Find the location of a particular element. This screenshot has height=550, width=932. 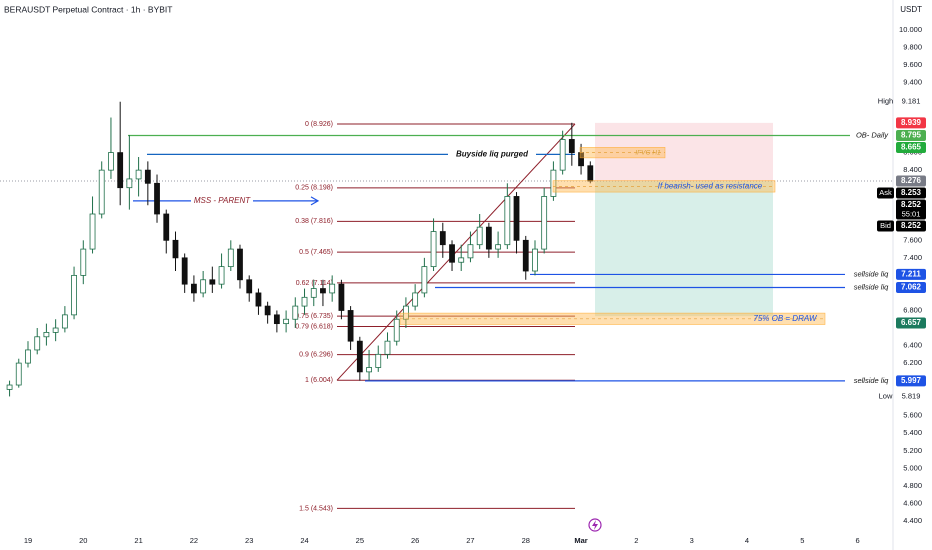

x-tick-label: 3 is located at coordinates (692, 540).